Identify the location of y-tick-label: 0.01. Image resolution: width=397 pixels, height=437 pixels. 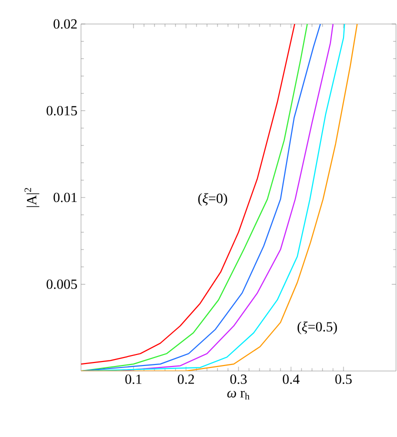
(65, 197).